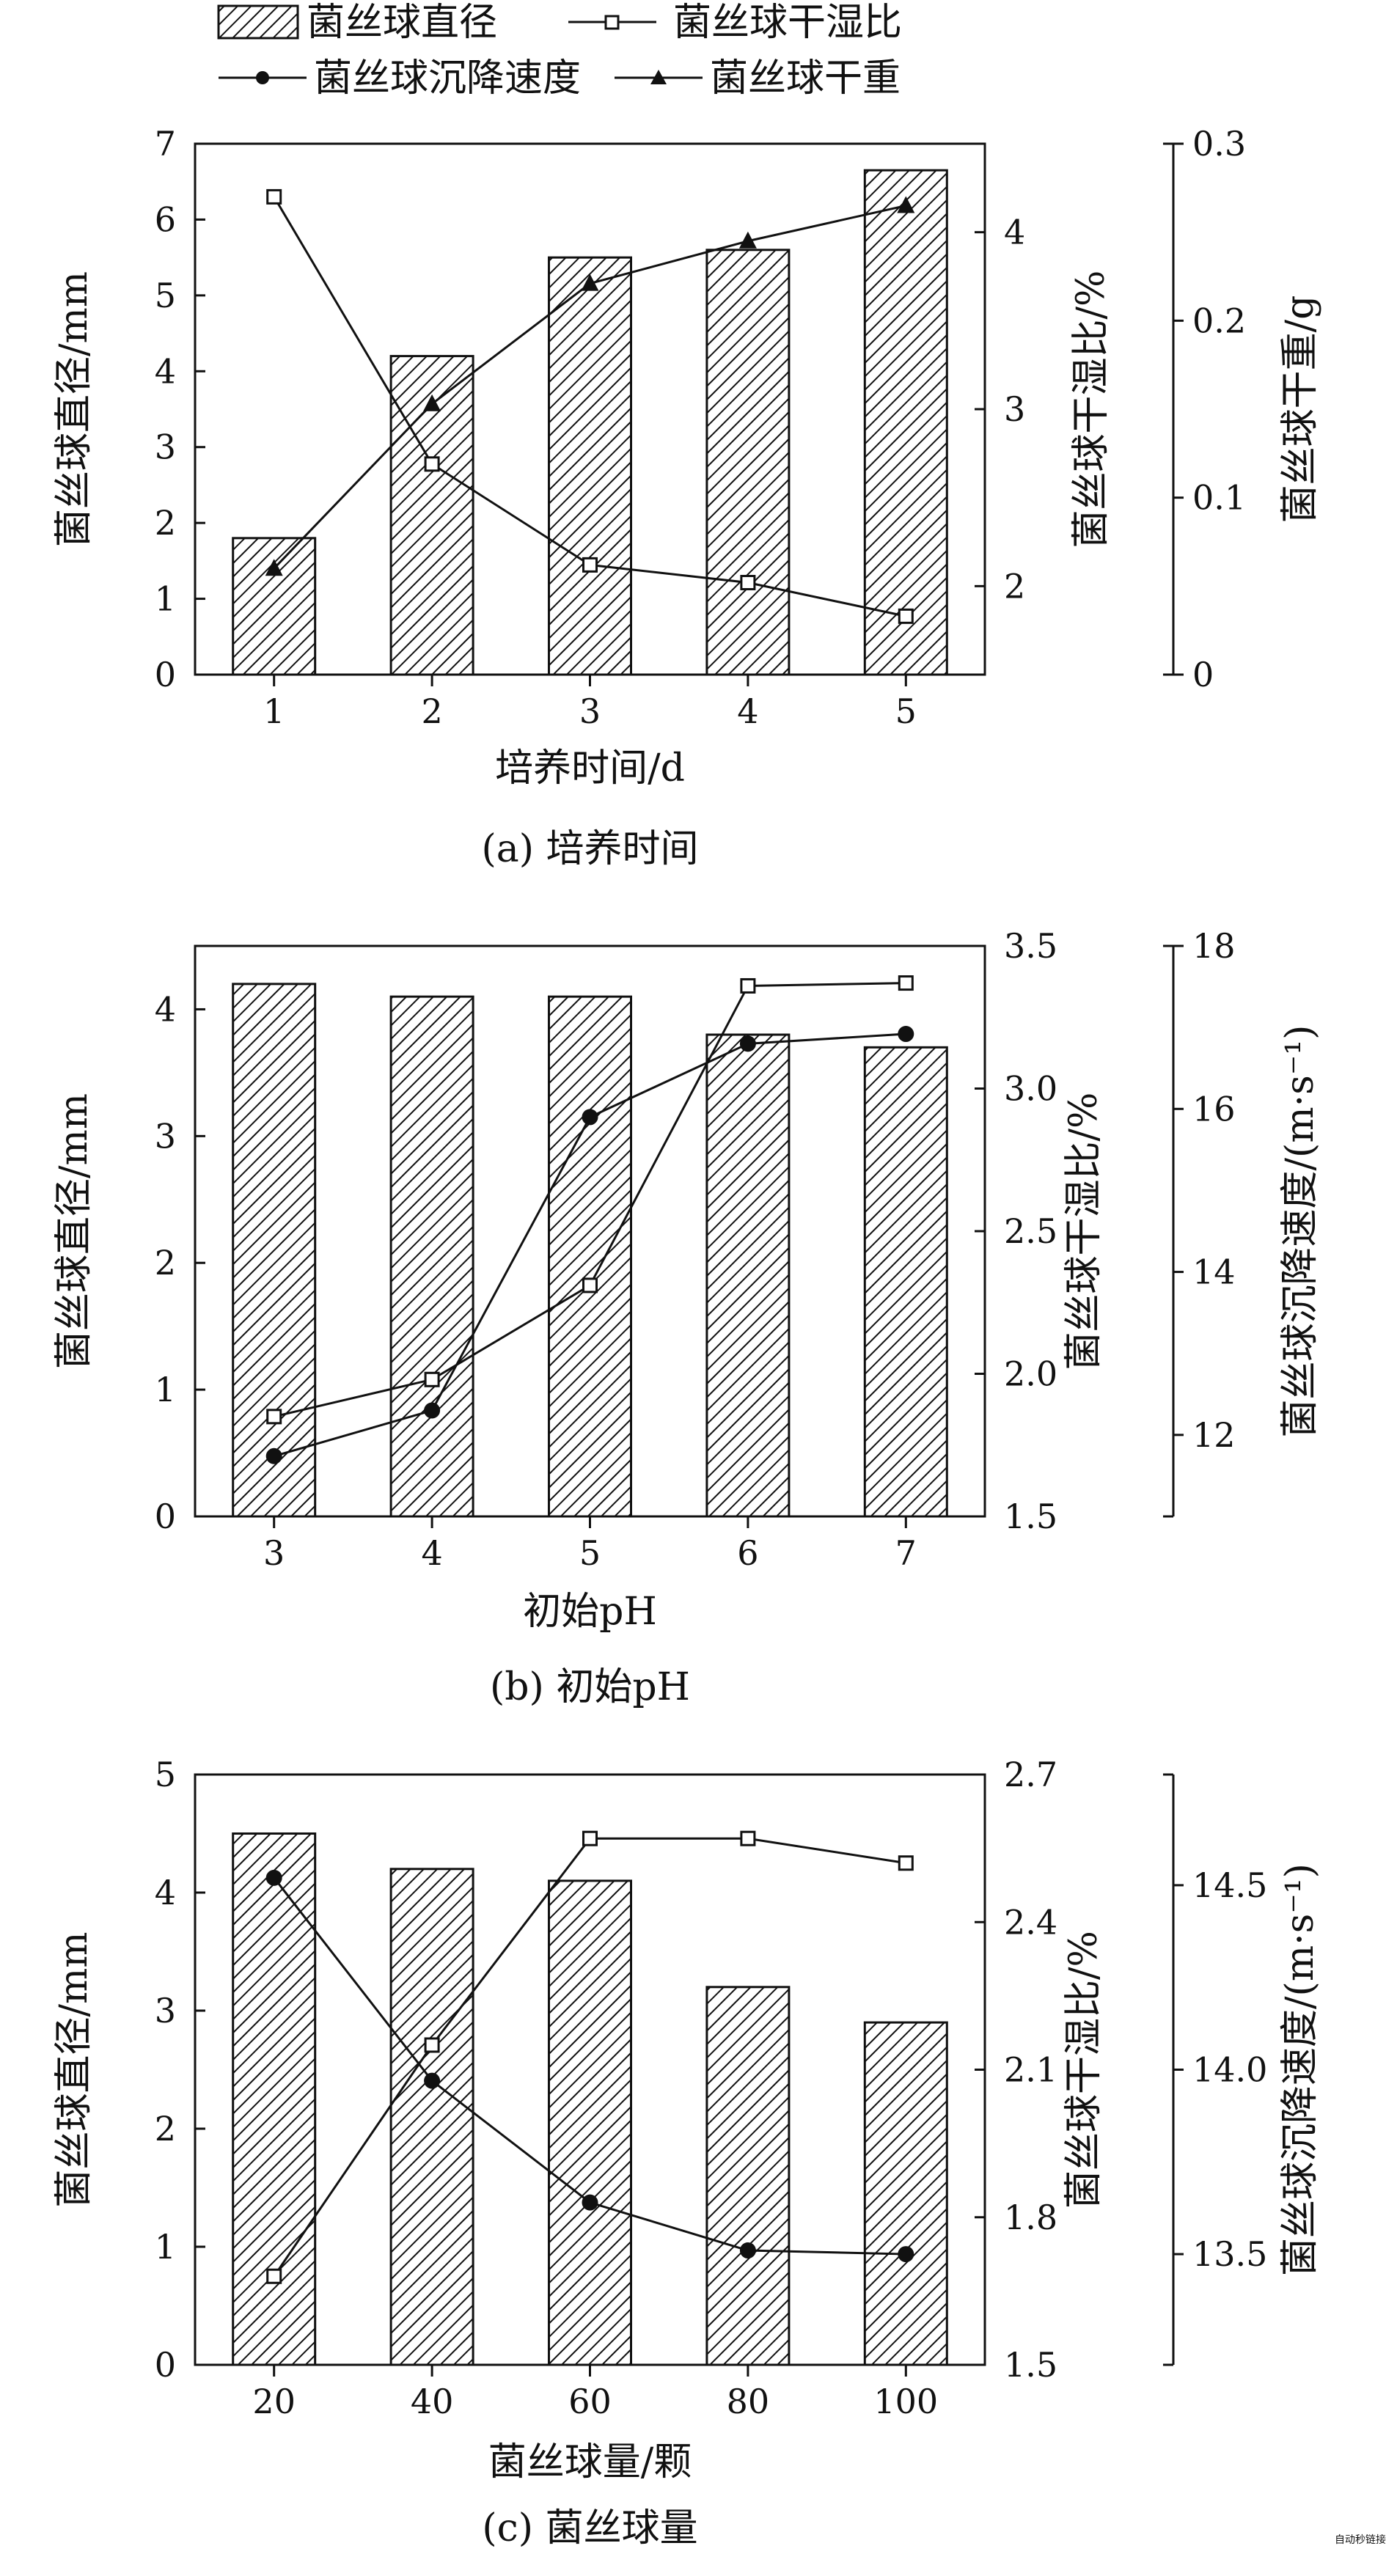  I want to click on y2-tick-label: 4, so click(1014, 233).